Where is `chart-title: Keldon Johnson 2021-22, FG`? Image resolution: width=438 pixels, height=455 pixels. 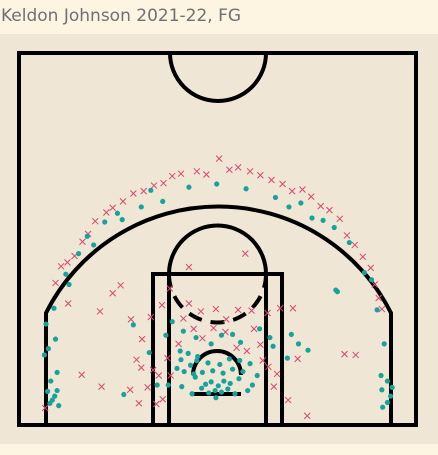
chart-title: Keldon Johnson 2021-22, FG is located at coordinates (121, 16).